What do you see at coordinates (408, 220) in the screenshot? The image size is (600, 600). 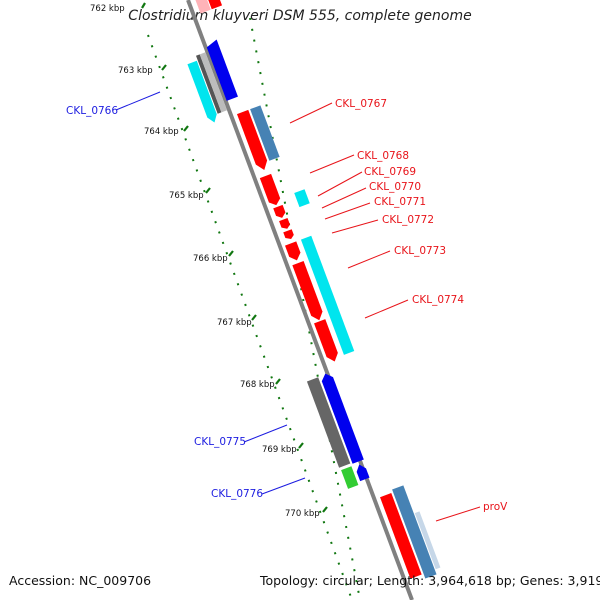 I see `gene-label-CKL_0772: CKL_0772` at bounding box center [408, 220].